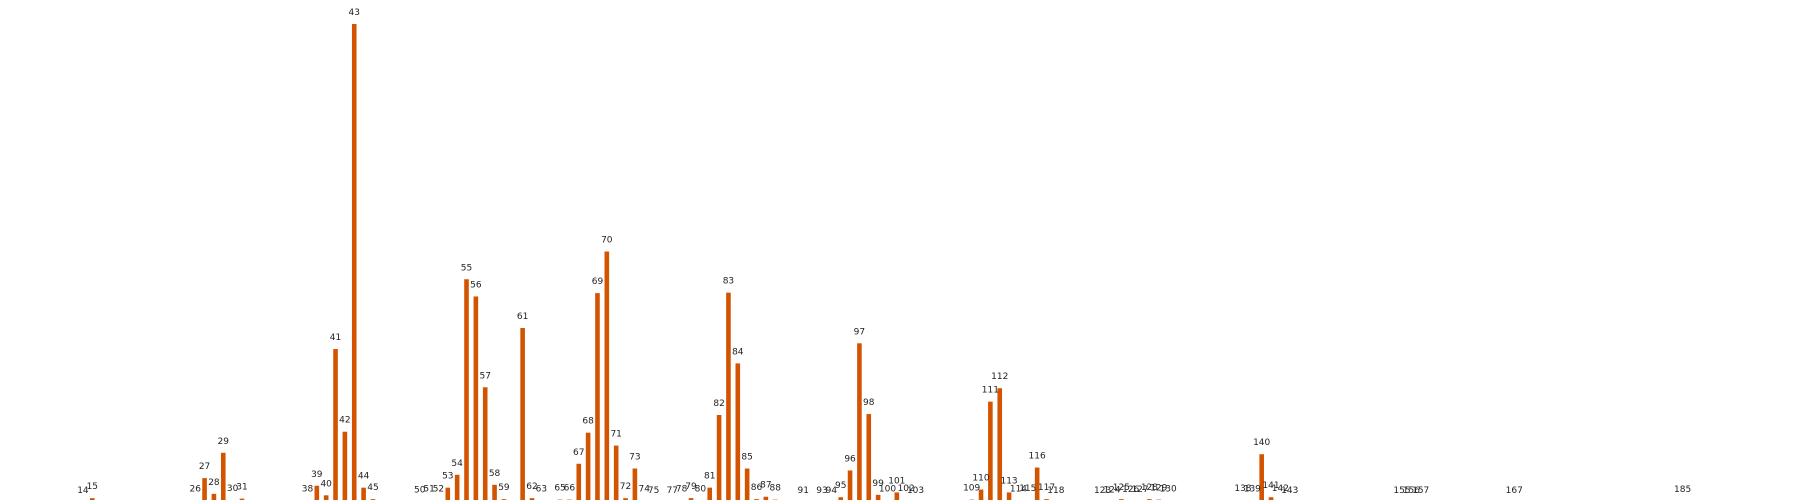 Image resolution: width=1800 pixels, height=500 pixels. I want to click on bar-label-156: 156, so click(1411, 491).